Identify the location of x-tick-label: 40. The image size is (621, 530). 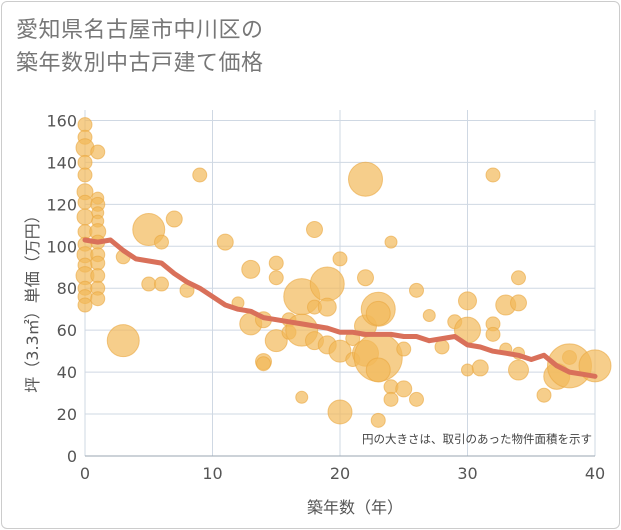
(595, 473).